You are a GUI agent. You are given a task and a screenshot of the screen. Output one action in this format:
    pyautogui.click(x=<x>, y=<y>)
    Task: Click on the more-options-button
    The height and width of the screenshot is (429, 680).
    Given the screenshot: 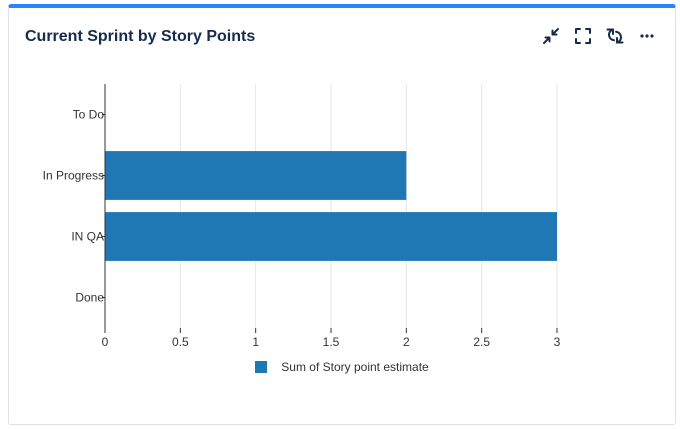 What is the action you would take?
    pyautogui.click(x=647, y=36)
    